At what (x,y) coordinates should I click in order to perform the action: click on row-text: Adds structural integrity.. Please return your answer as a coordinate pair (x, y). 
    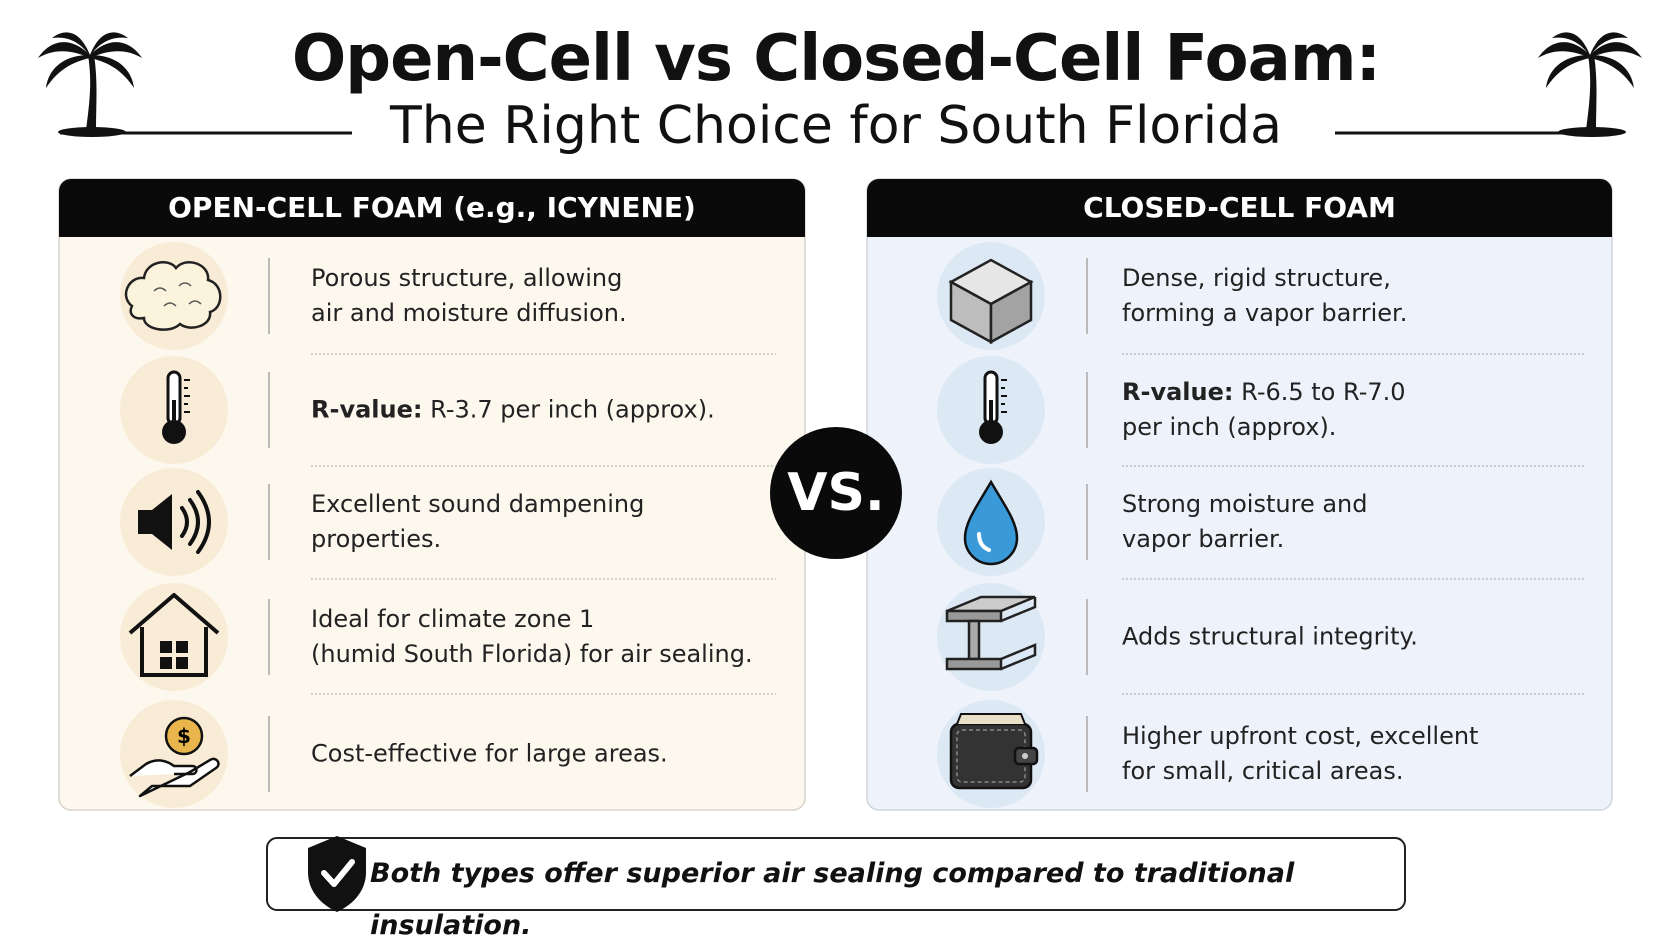
    Looking at the image, I should click on (1270, 637).